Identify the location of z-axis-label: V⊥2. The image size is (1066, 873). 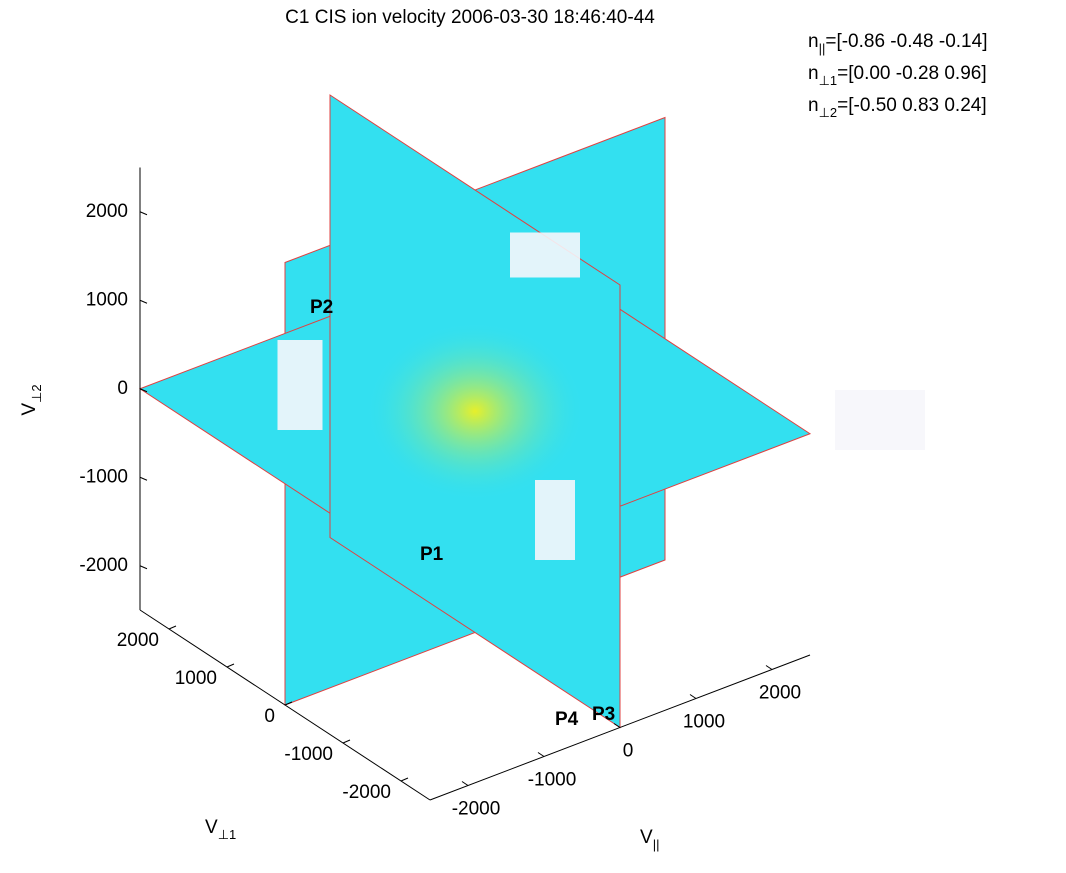
(31, 399).